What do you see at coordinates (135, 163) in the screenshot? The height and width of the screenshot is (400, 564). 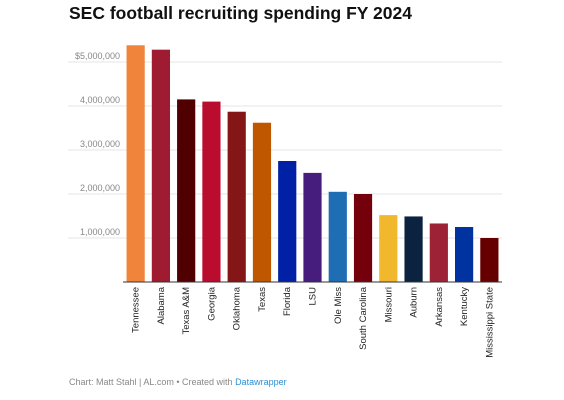 I see `bar-tennessee` at bounding box center [135, 163].